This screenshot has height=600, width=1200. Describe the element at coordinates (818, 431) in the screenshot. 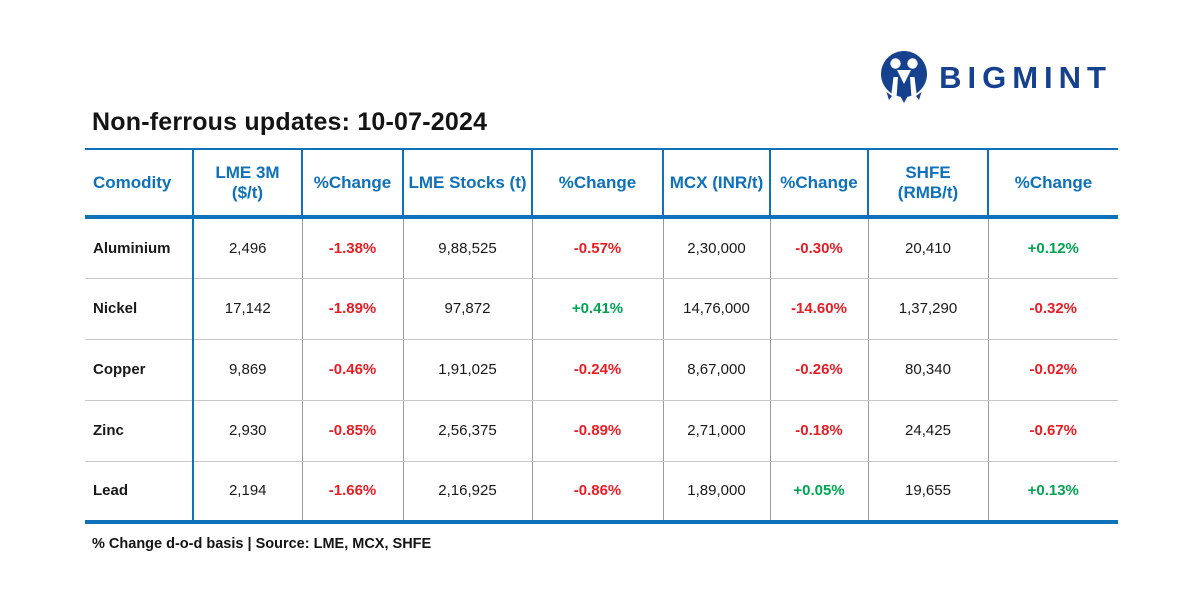

I see `change-cell: -0.18%` at that location.